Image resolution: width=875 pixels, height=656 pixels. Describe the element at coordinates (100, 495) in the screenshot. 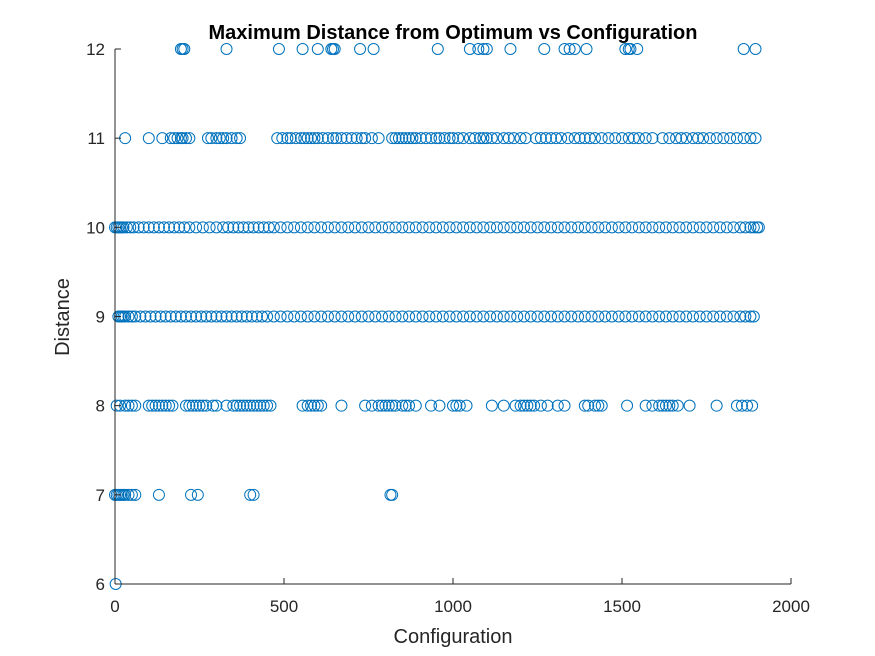

I see `y-tick-label: 7` at that location.